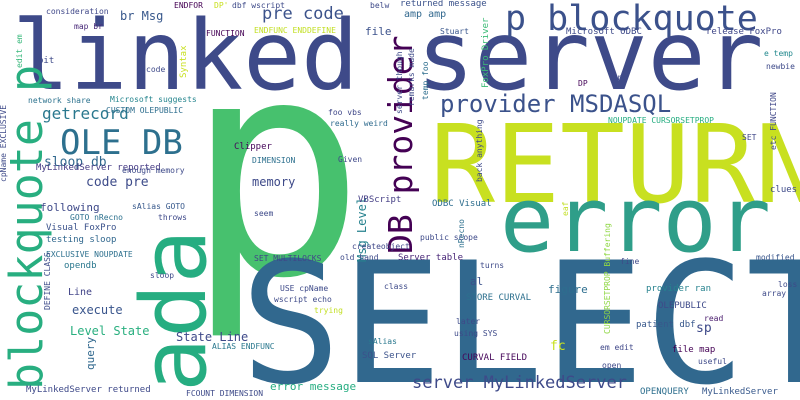  I want to click on word-alias-endfunc: ALIAS ENDFUNC, so click(243, 346).